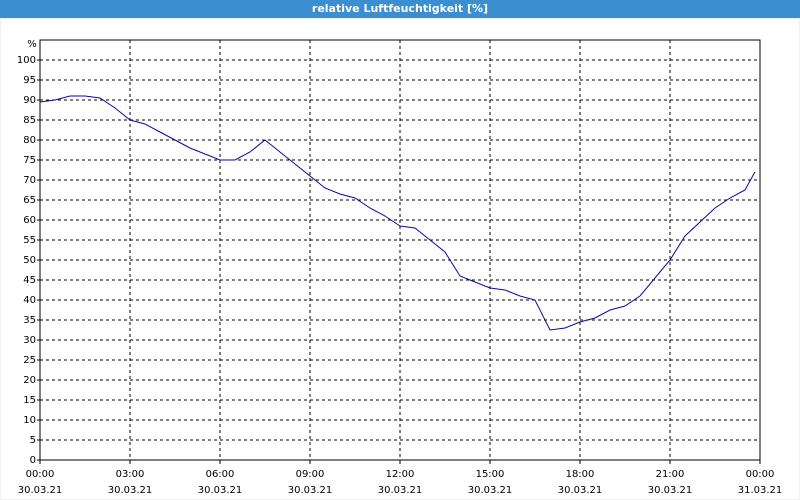  What do you see at coordinates (29, 240) in the screenshot?
I see `y-tick-label: 55` at bounding box center [29, 240].